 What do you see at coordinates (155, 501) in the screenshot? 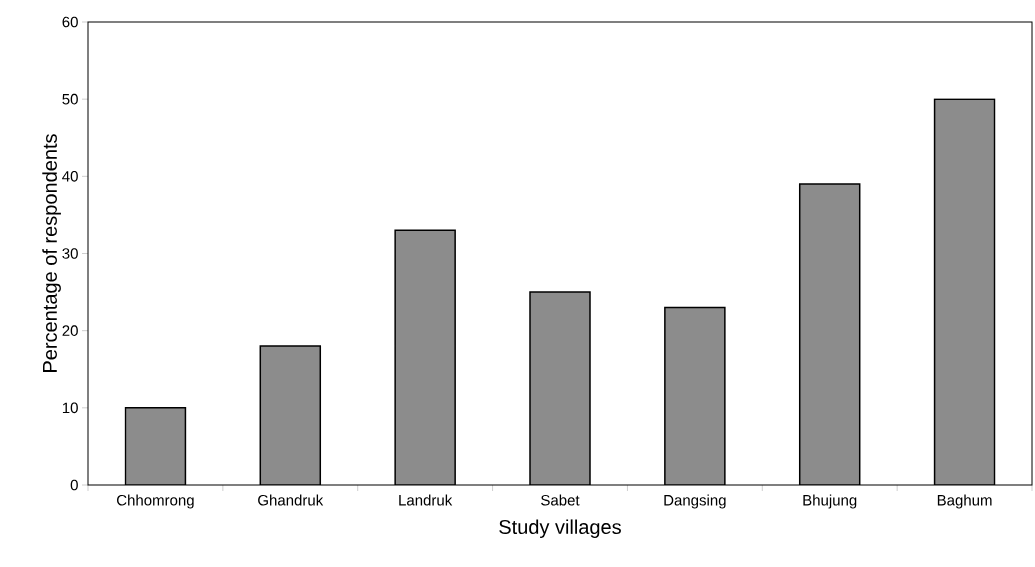
I see `x-tick-label: Chhomrong` at bounding box center [155, 501].